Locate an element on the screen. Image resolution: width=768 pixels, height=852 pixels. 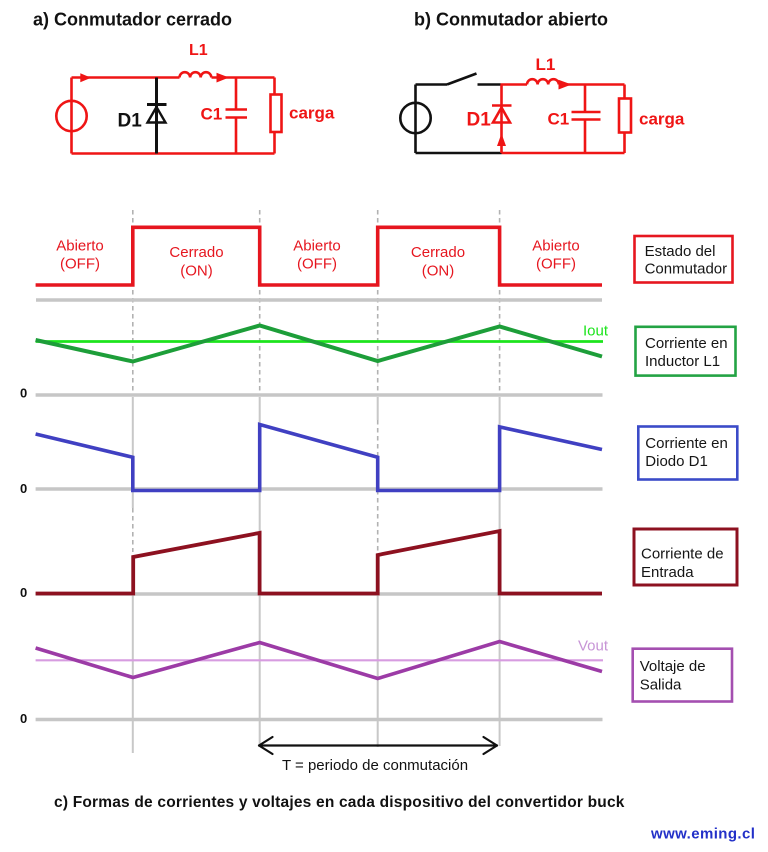
svg-text: T = periodo de conmutación is located at coordinates (375, 765).